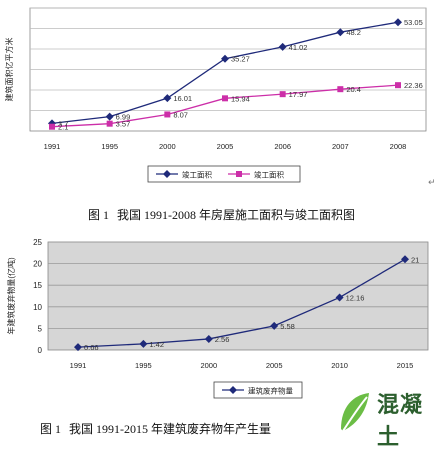 The image size is (443, 451). I want to click on data-label: 8.07, so click(180, 114).